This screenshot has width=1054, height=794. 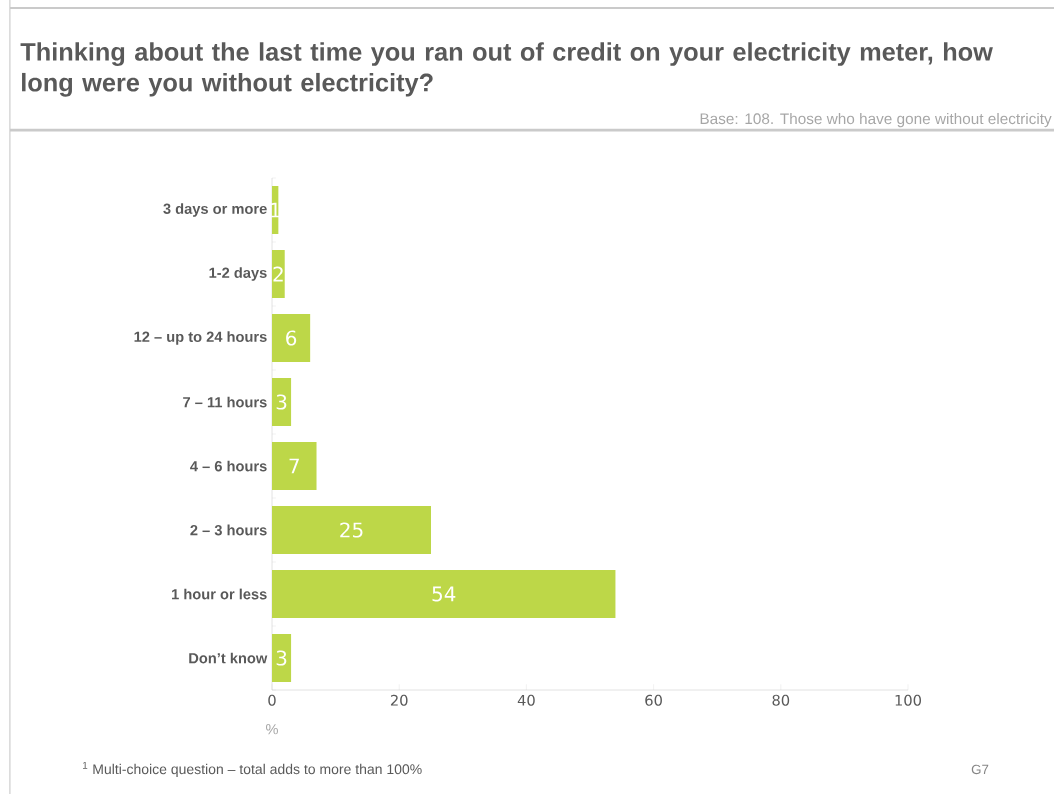 I want to click on y-tick-label: 12 – up to 24 hours, so click(x=200, y=338).